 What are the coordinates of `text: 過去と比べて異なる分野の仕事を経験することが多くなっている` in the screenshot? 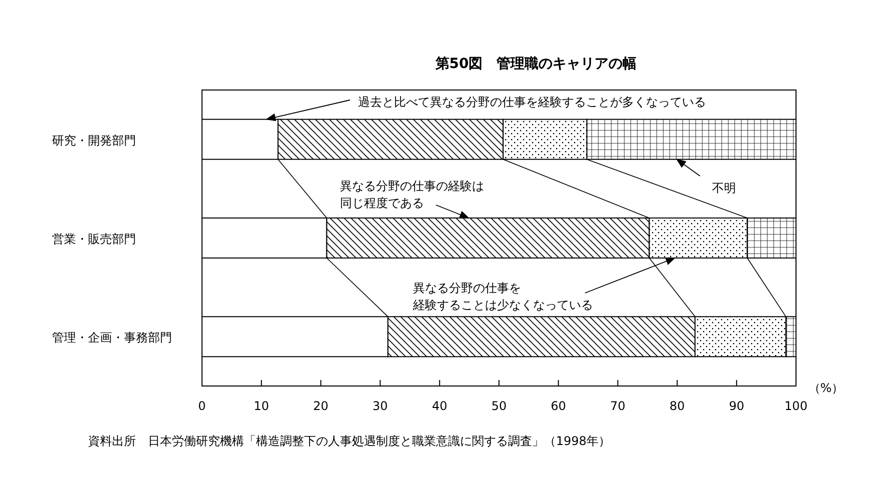 It's located at (532, 102).